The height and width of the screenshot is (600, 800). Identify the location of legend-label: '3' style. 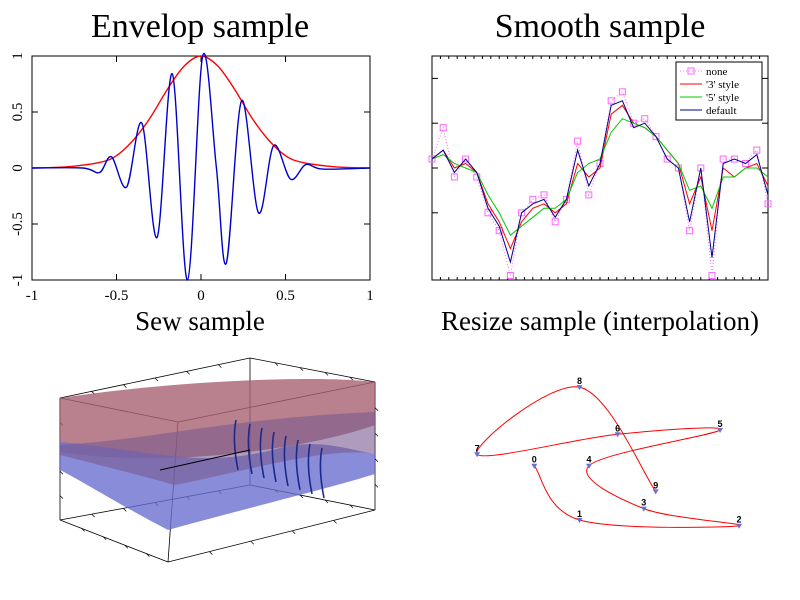
(722, 85).